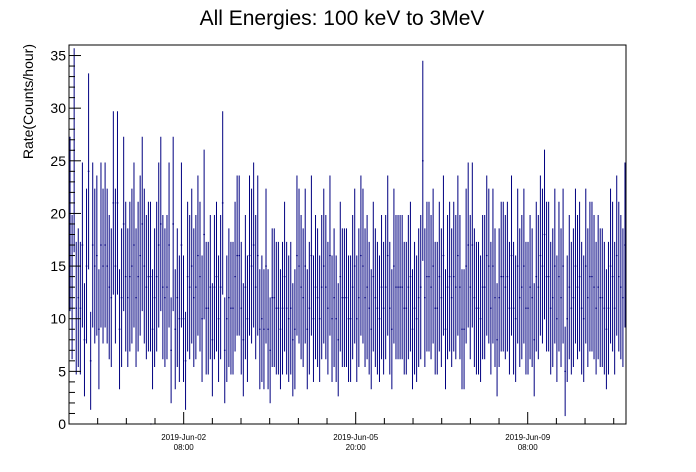 This screenshot has width=696, height=472. What do you see at coordinates (356, 447) in the screenshot?
I see `x-tick-label-time: 20:00` at bounding box center [356, 447].